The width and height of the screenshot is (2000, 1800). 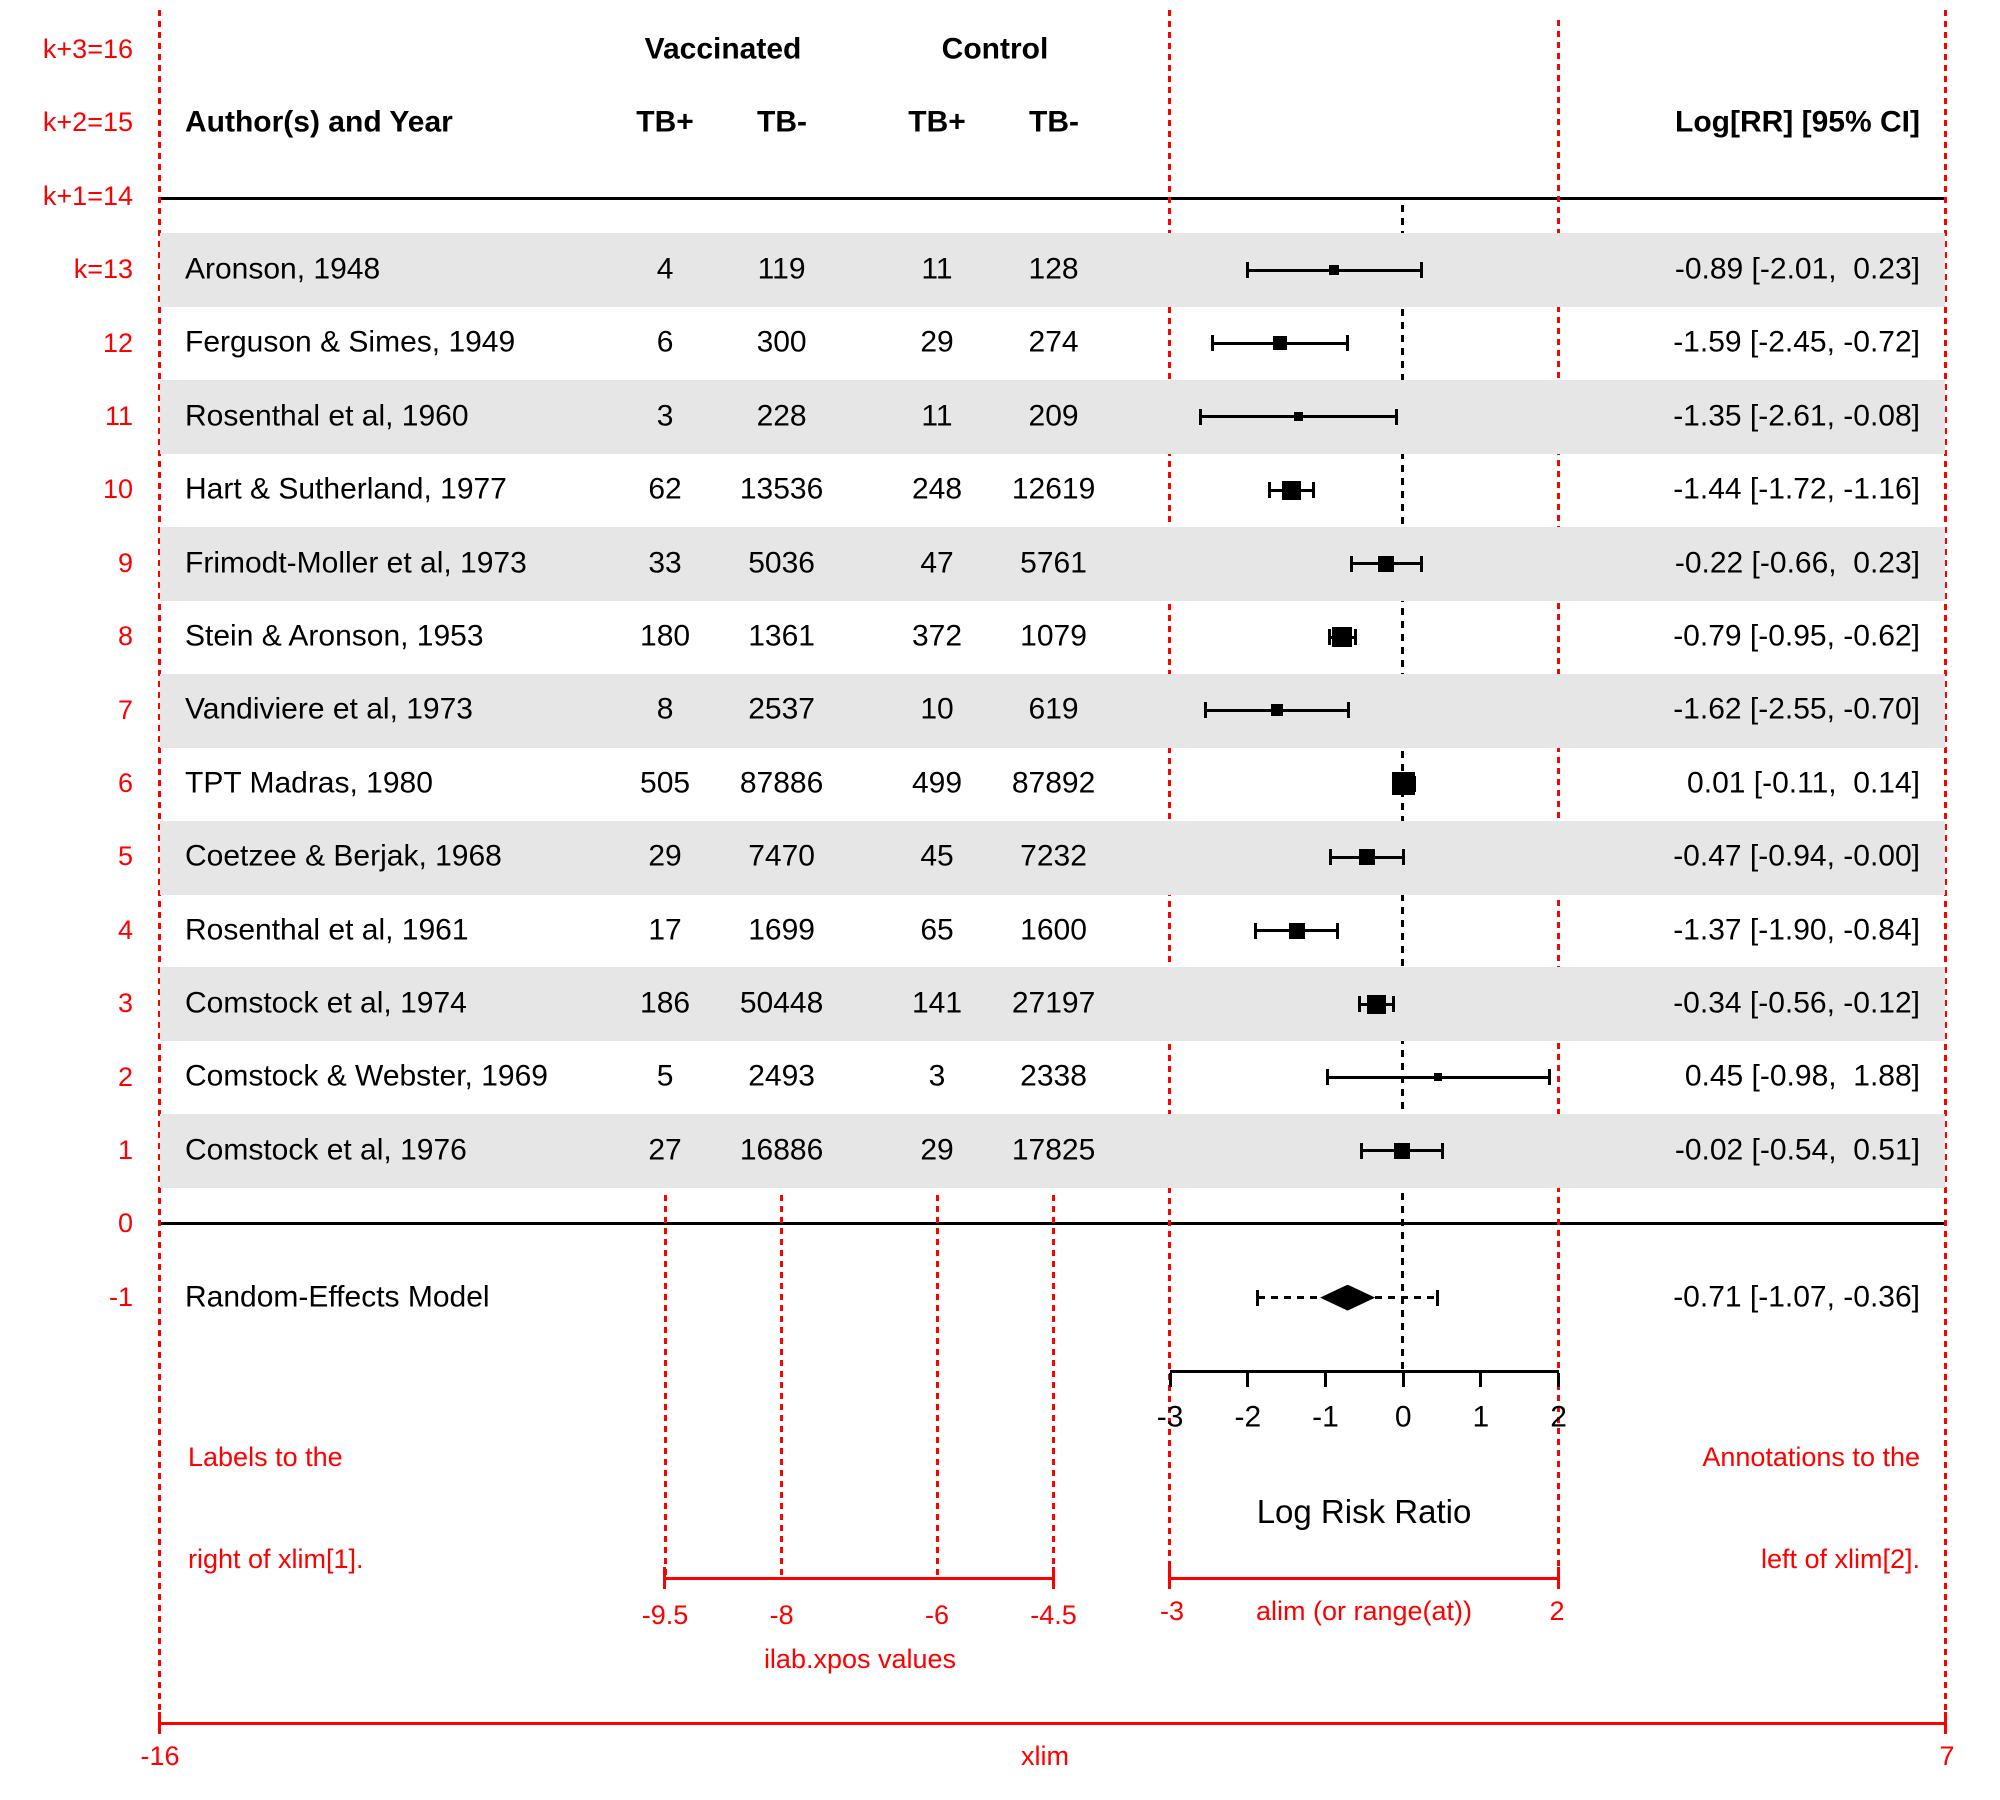 What do you see at coordinates (1796, 1296) in the screenshot?
I see `summary-annotation: -0.71 [-1.07, -0.36]` at bounding box center [1796, 1296].